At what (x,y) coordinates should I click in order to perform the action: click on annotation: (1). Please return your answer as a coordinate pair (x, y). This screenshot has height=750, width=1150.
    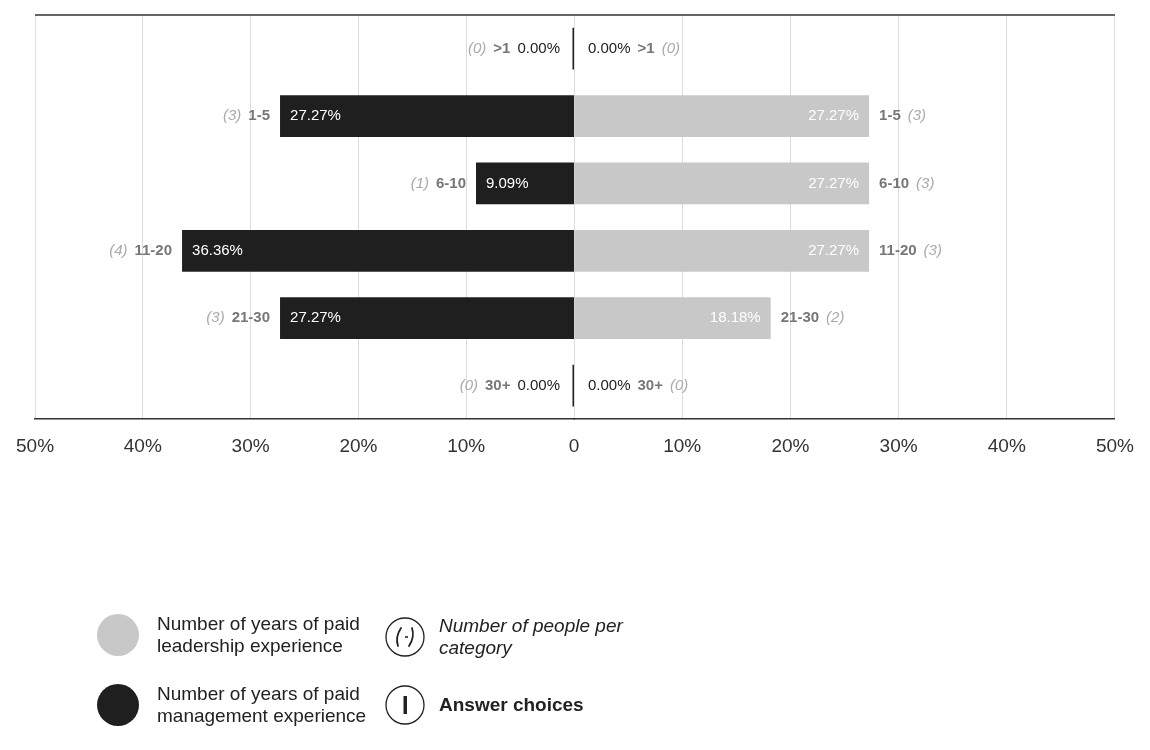
    Looking at the image, I should click on (419, 182).